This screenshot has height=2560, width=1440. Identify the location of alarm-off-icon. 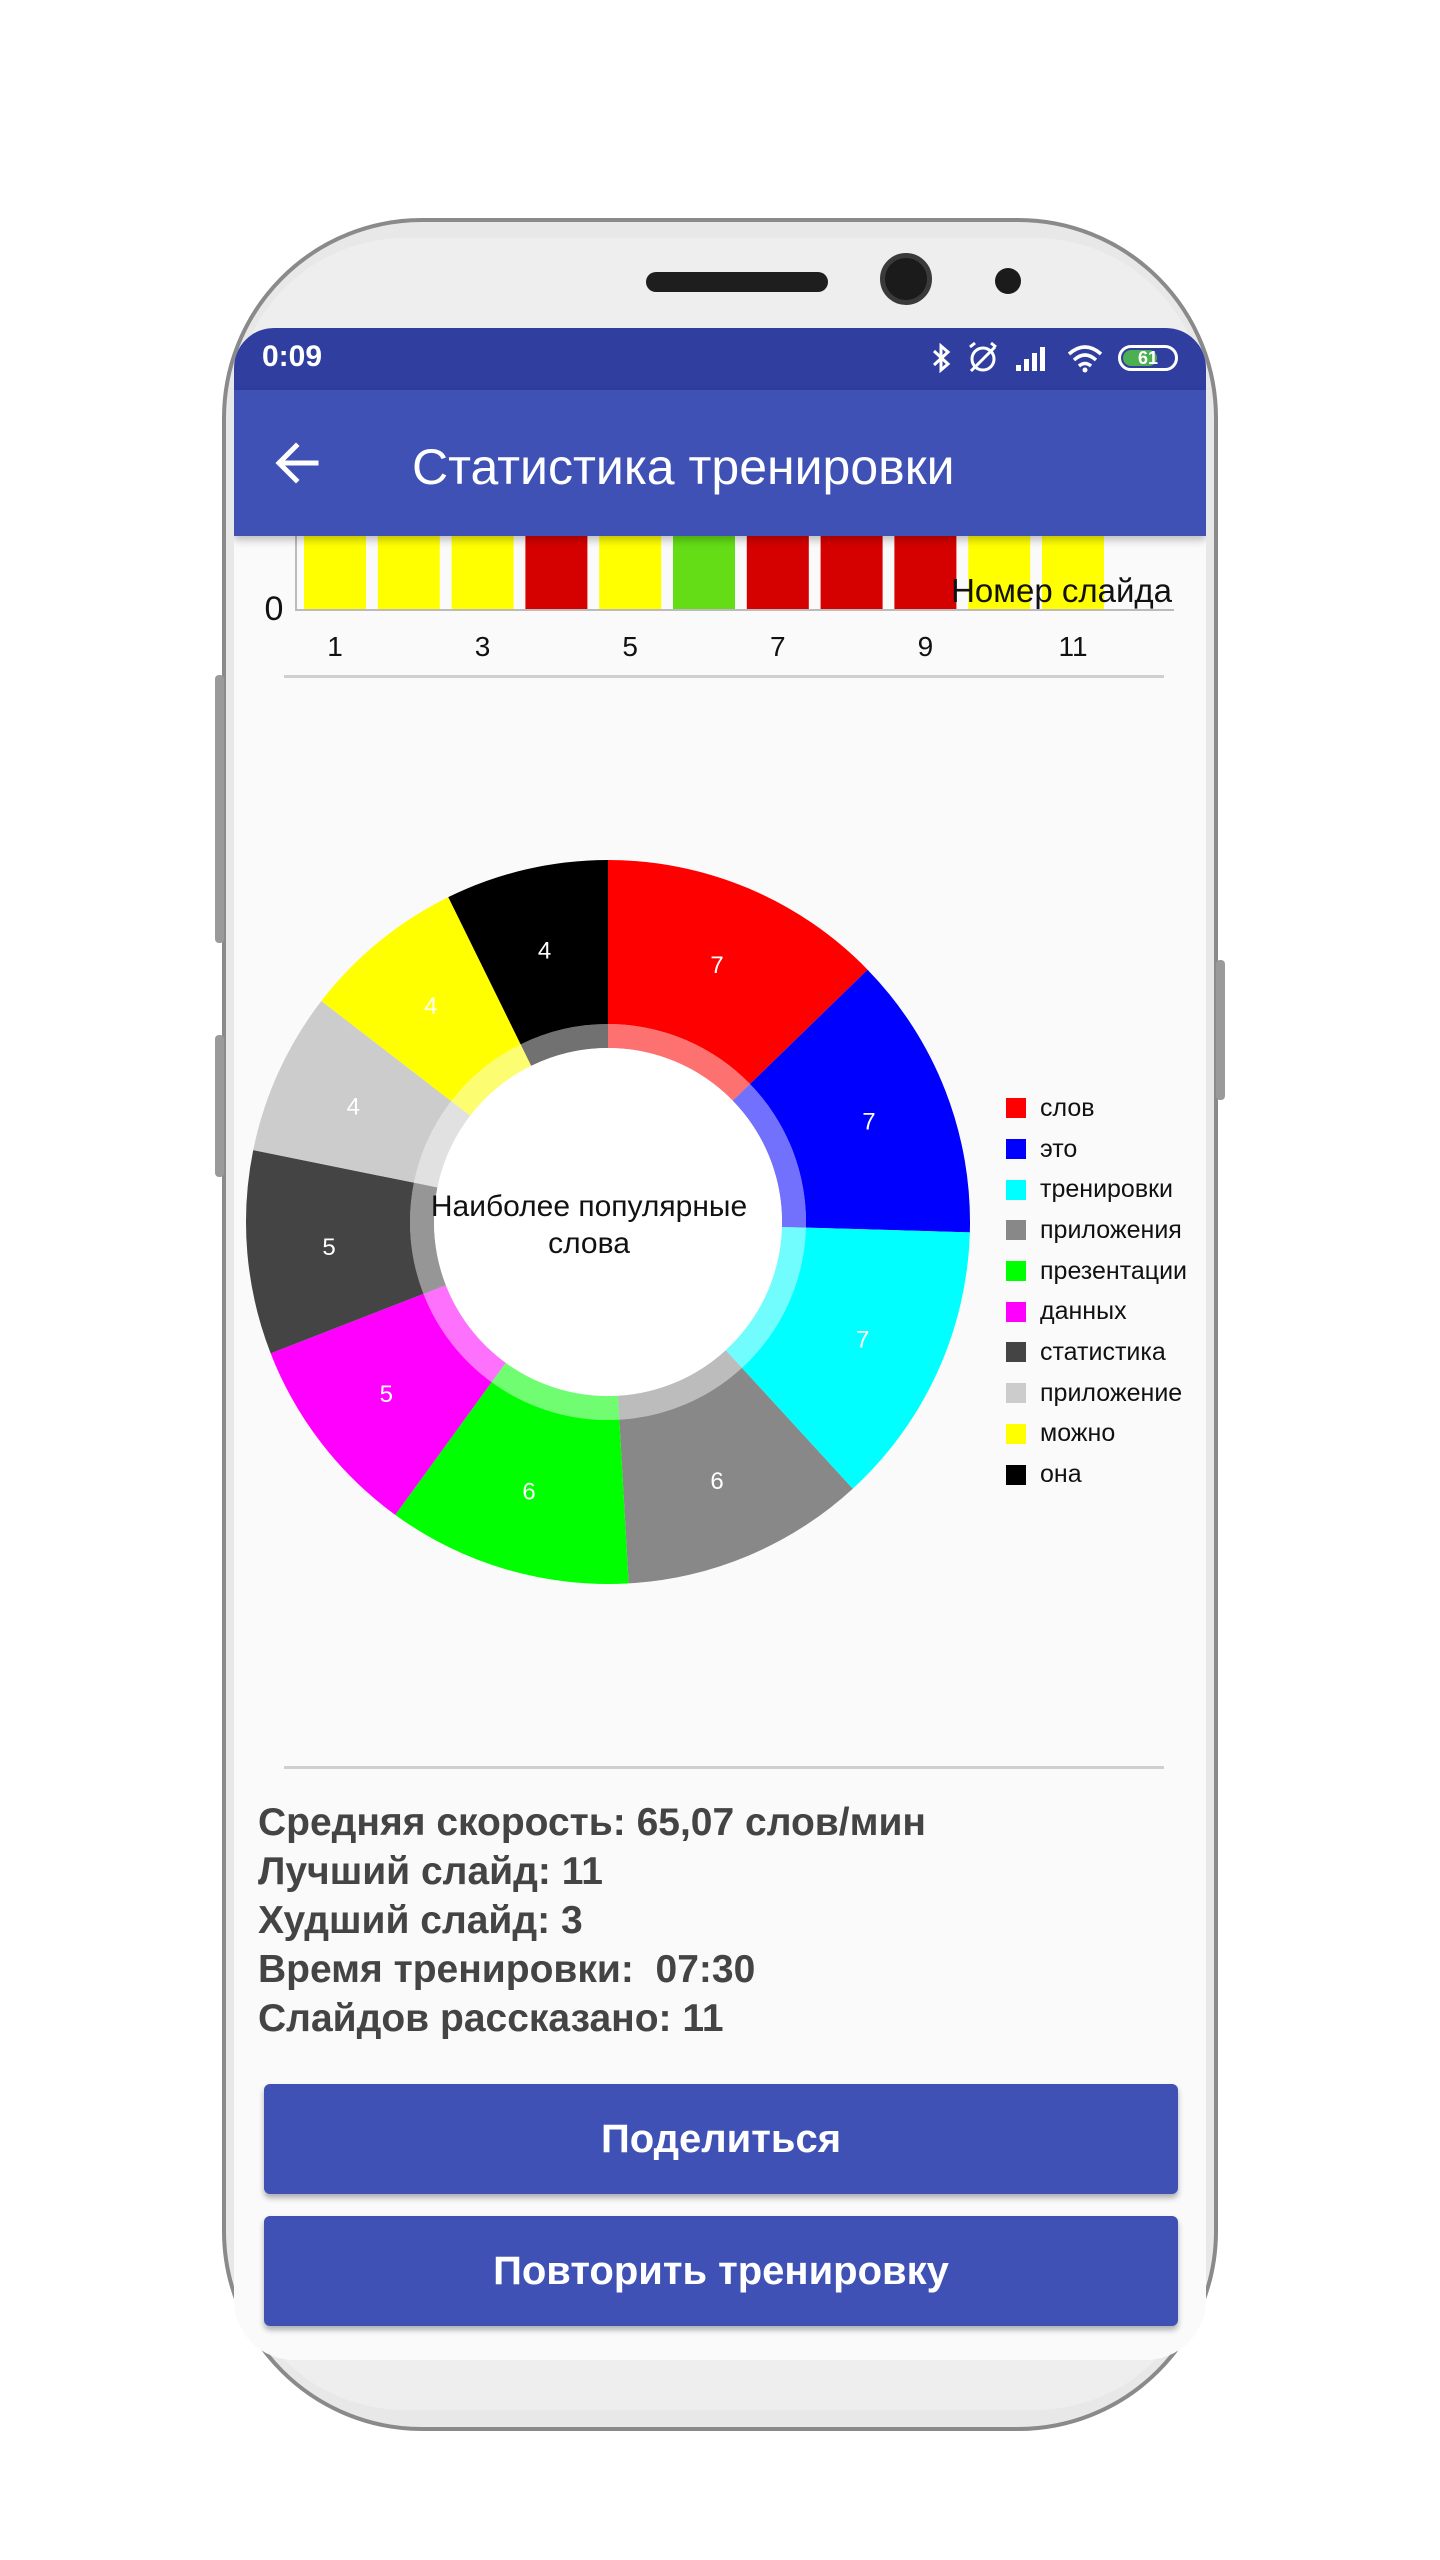
(983, 357).